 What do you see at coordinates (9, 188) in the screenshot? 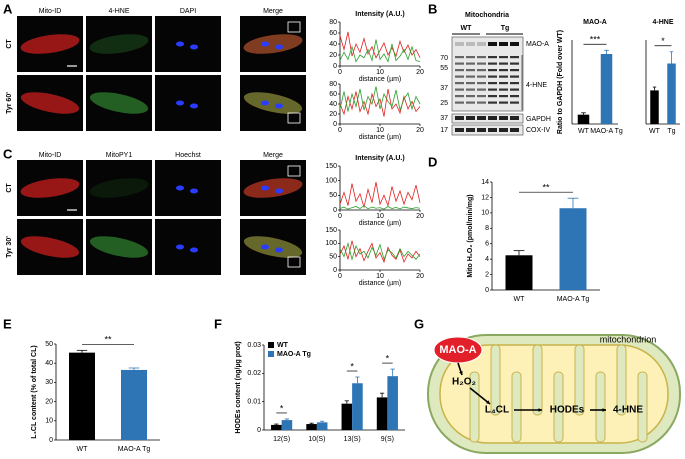
I see `row-label: CT` at bounding box center [9, 188].